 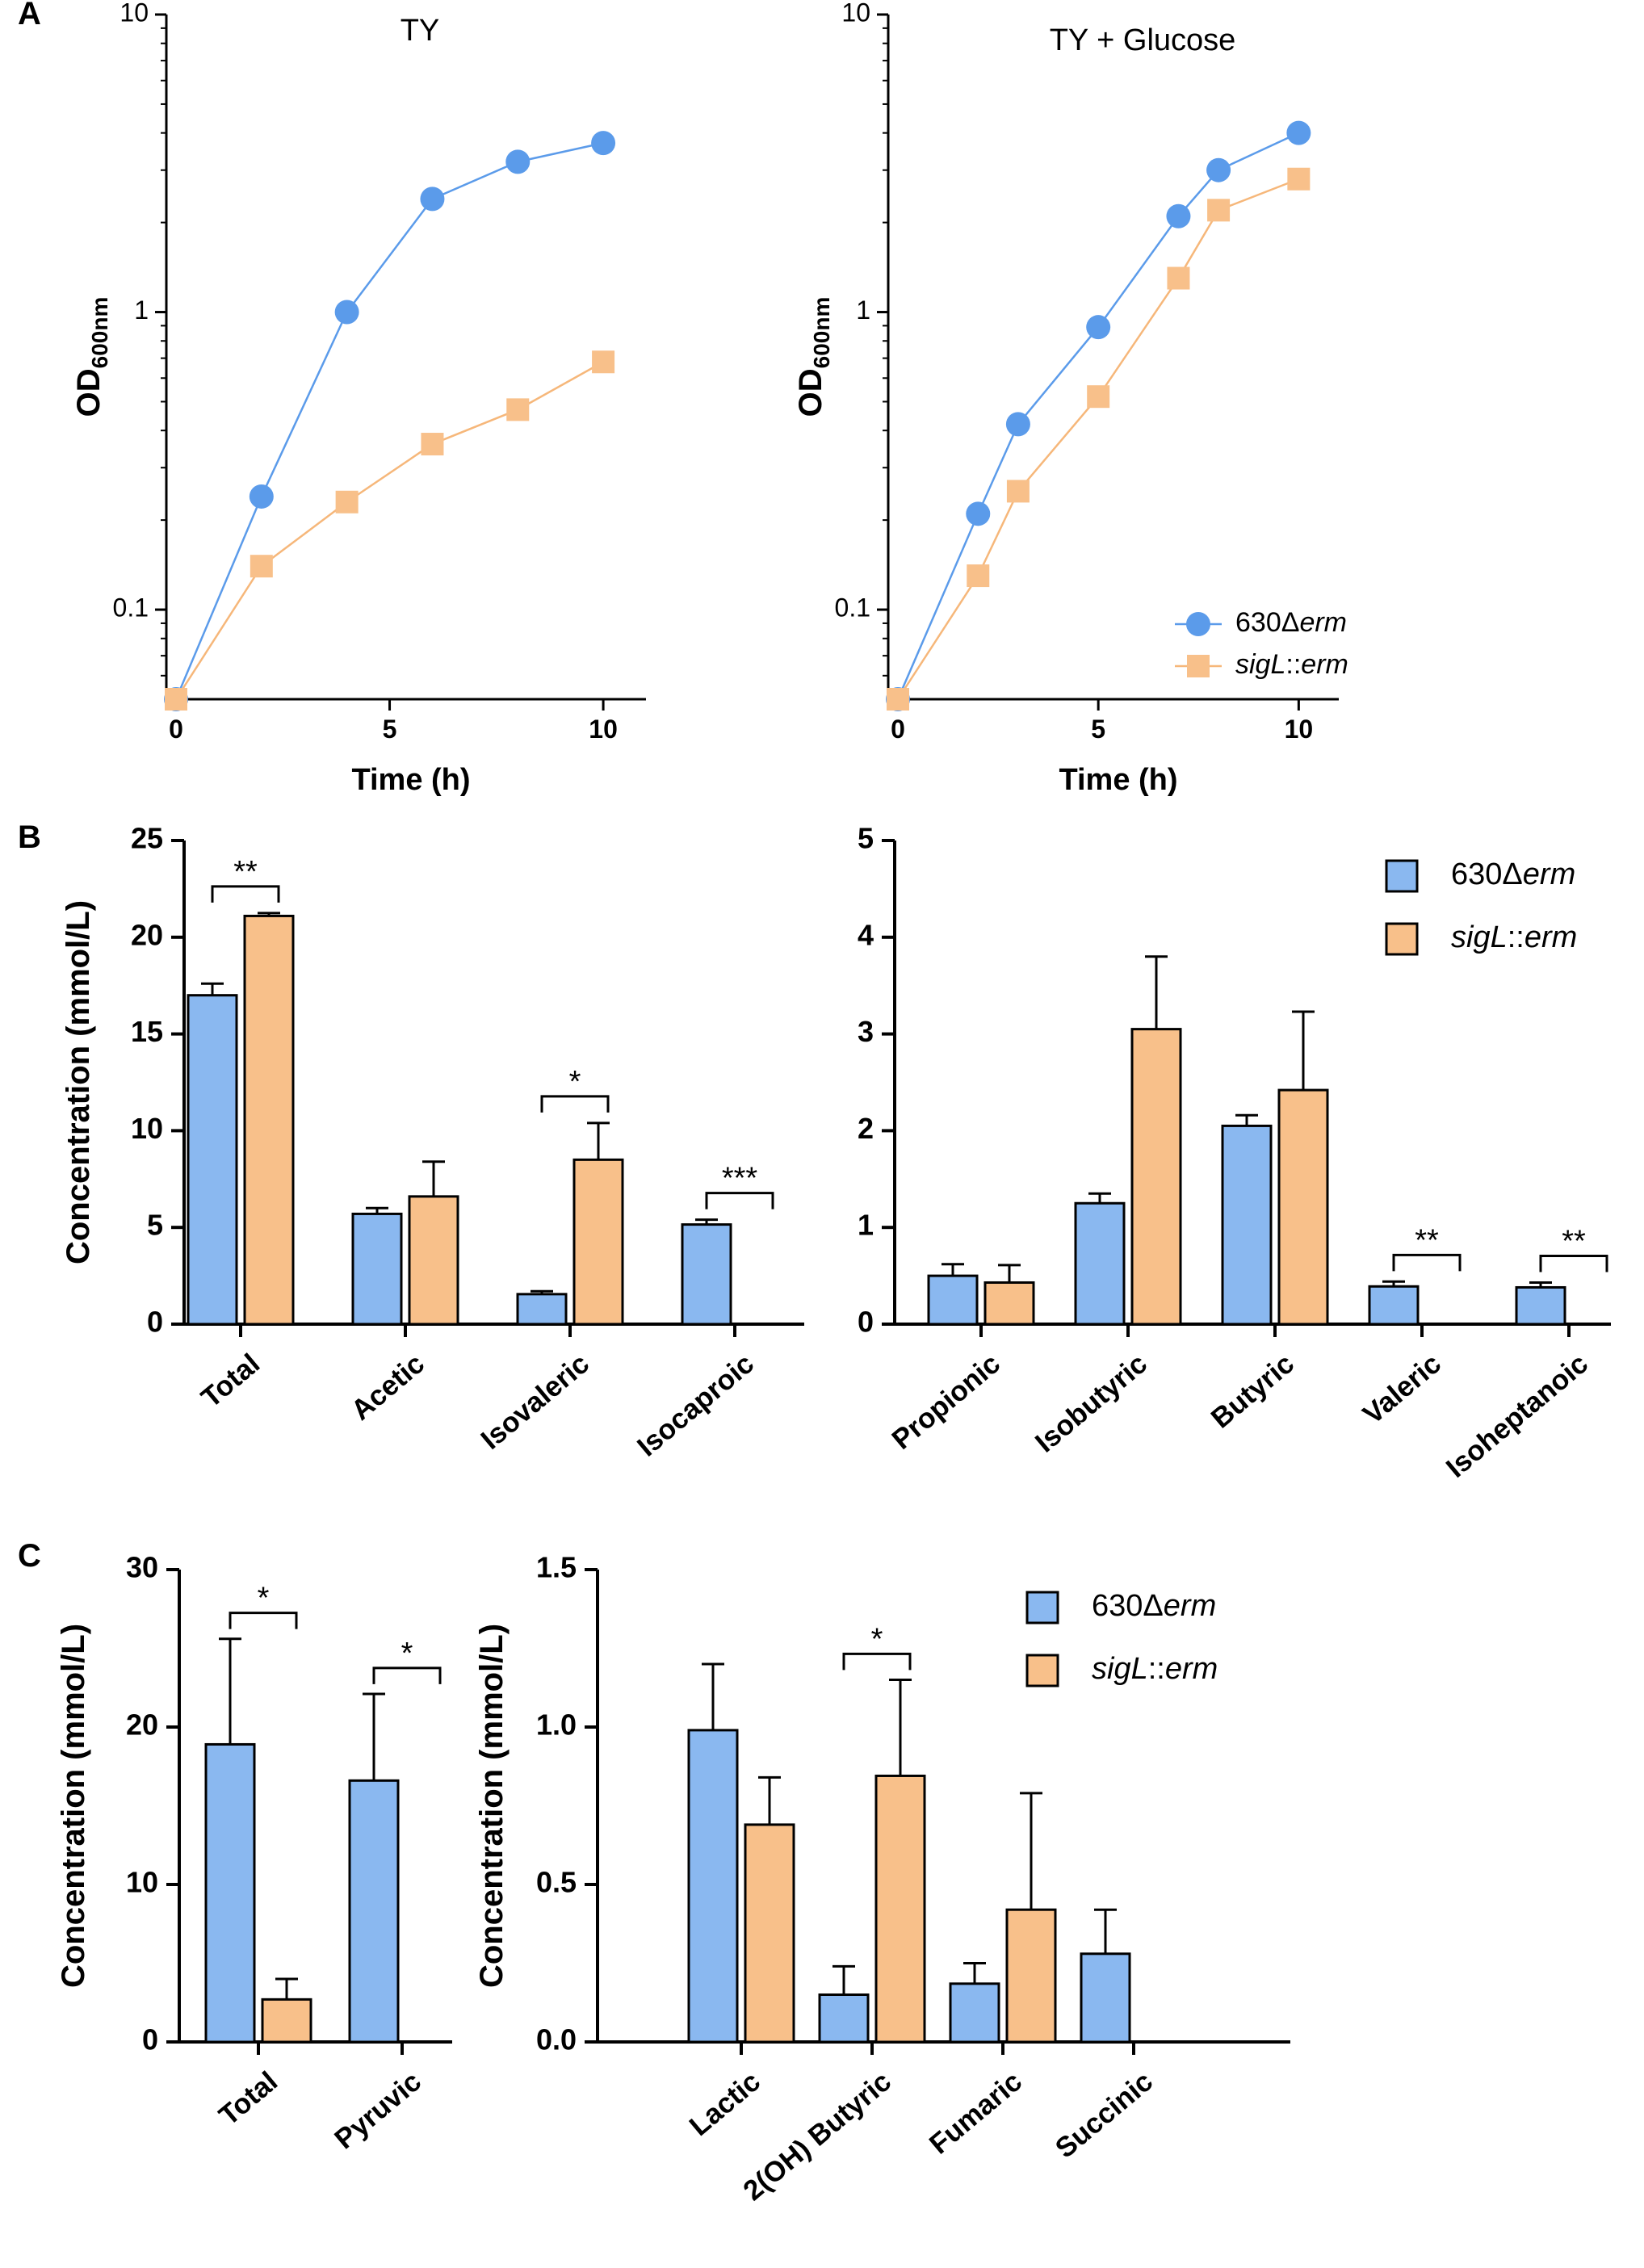 What do you see at coordinates (1143, 40) in the screenshot?
I see `chart-title: TY + Glucose` at bounding box center [1143, 40].